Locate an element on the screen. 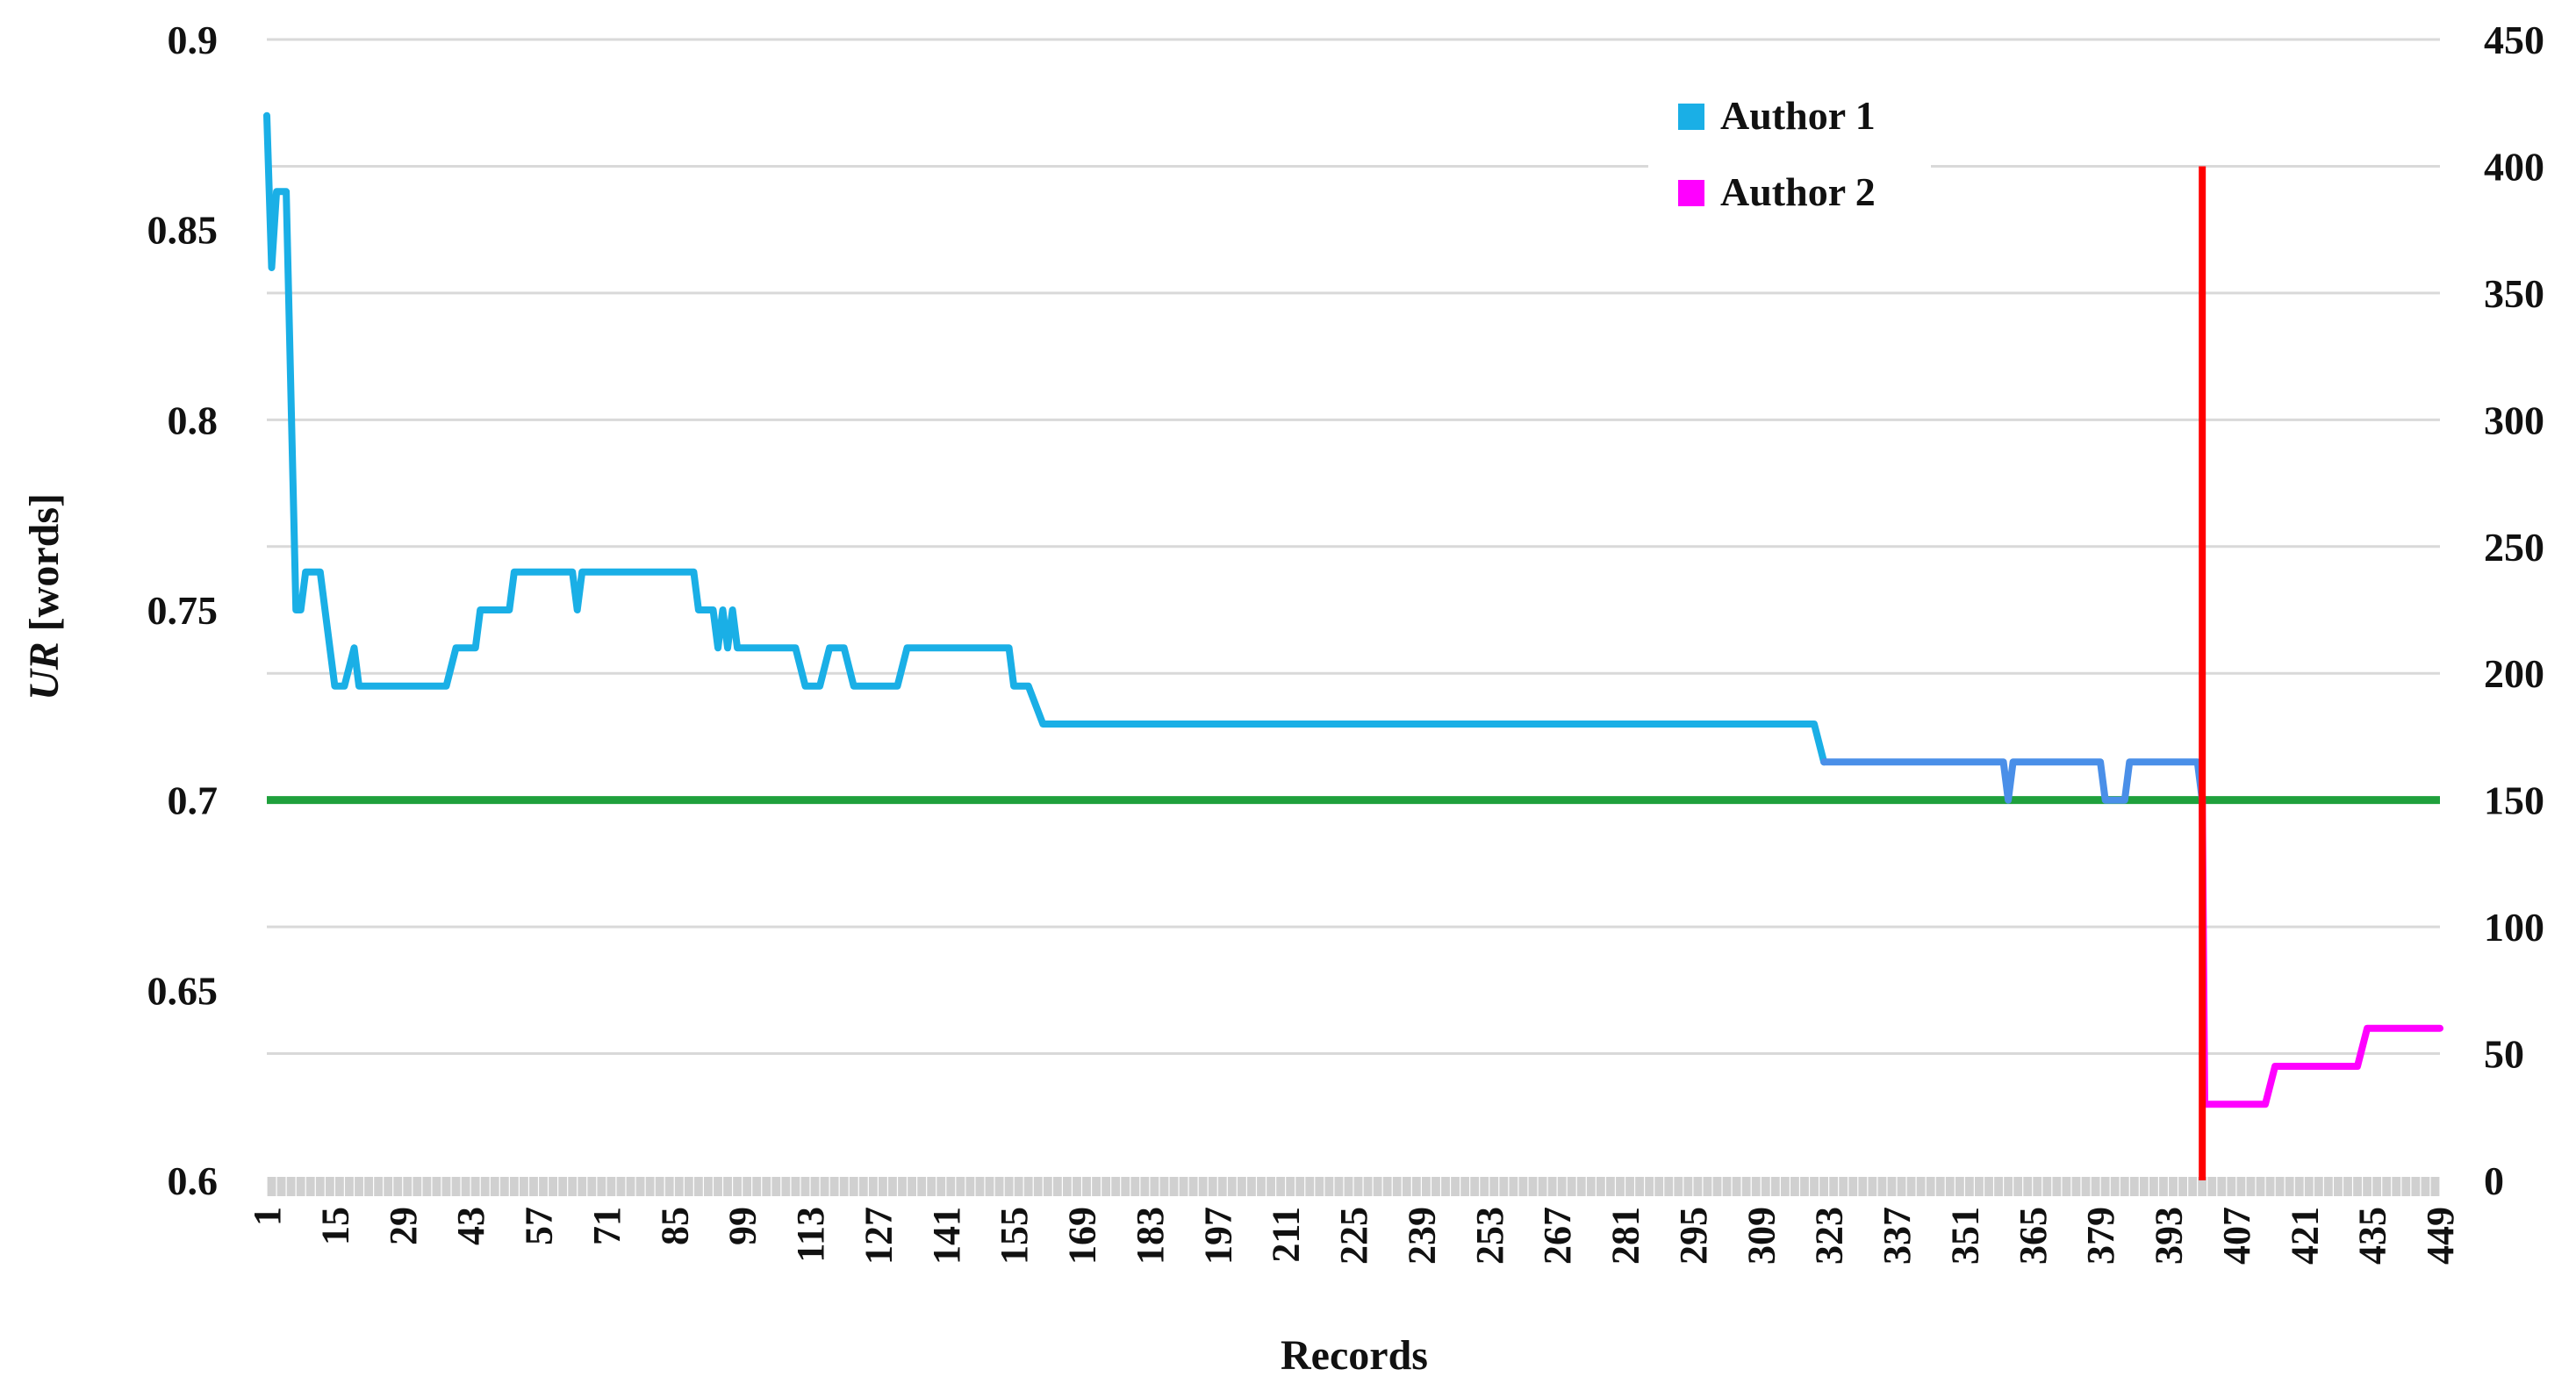 Image resolution: width=2576 pixels, height=1391 pixels. y-tick-label: 0.7 is located at coordinates (194, 800).